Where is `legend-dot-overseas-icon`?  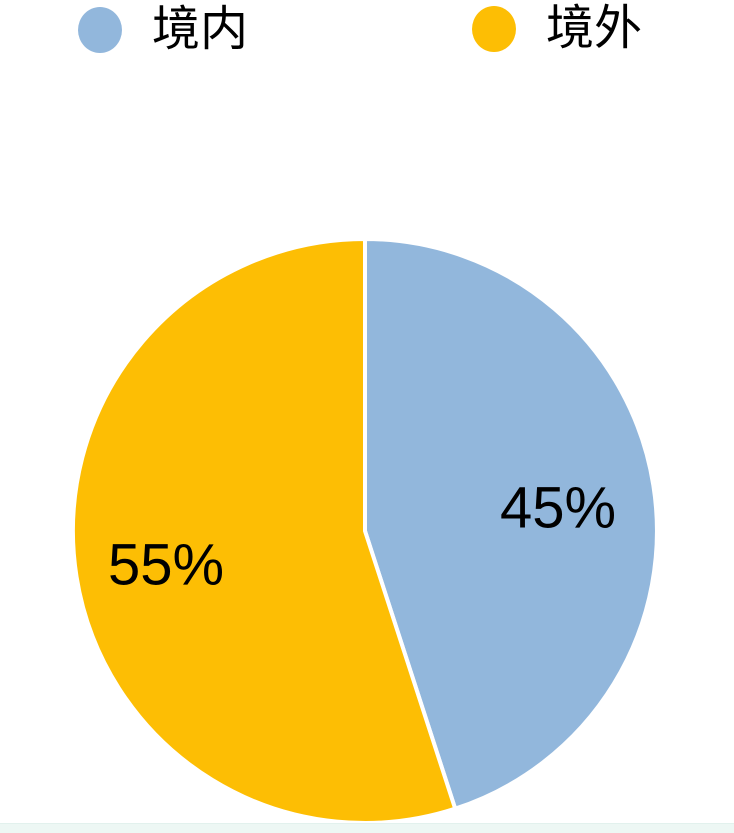
legend-dot-overseas-icon is located at coordinates (494, 29).